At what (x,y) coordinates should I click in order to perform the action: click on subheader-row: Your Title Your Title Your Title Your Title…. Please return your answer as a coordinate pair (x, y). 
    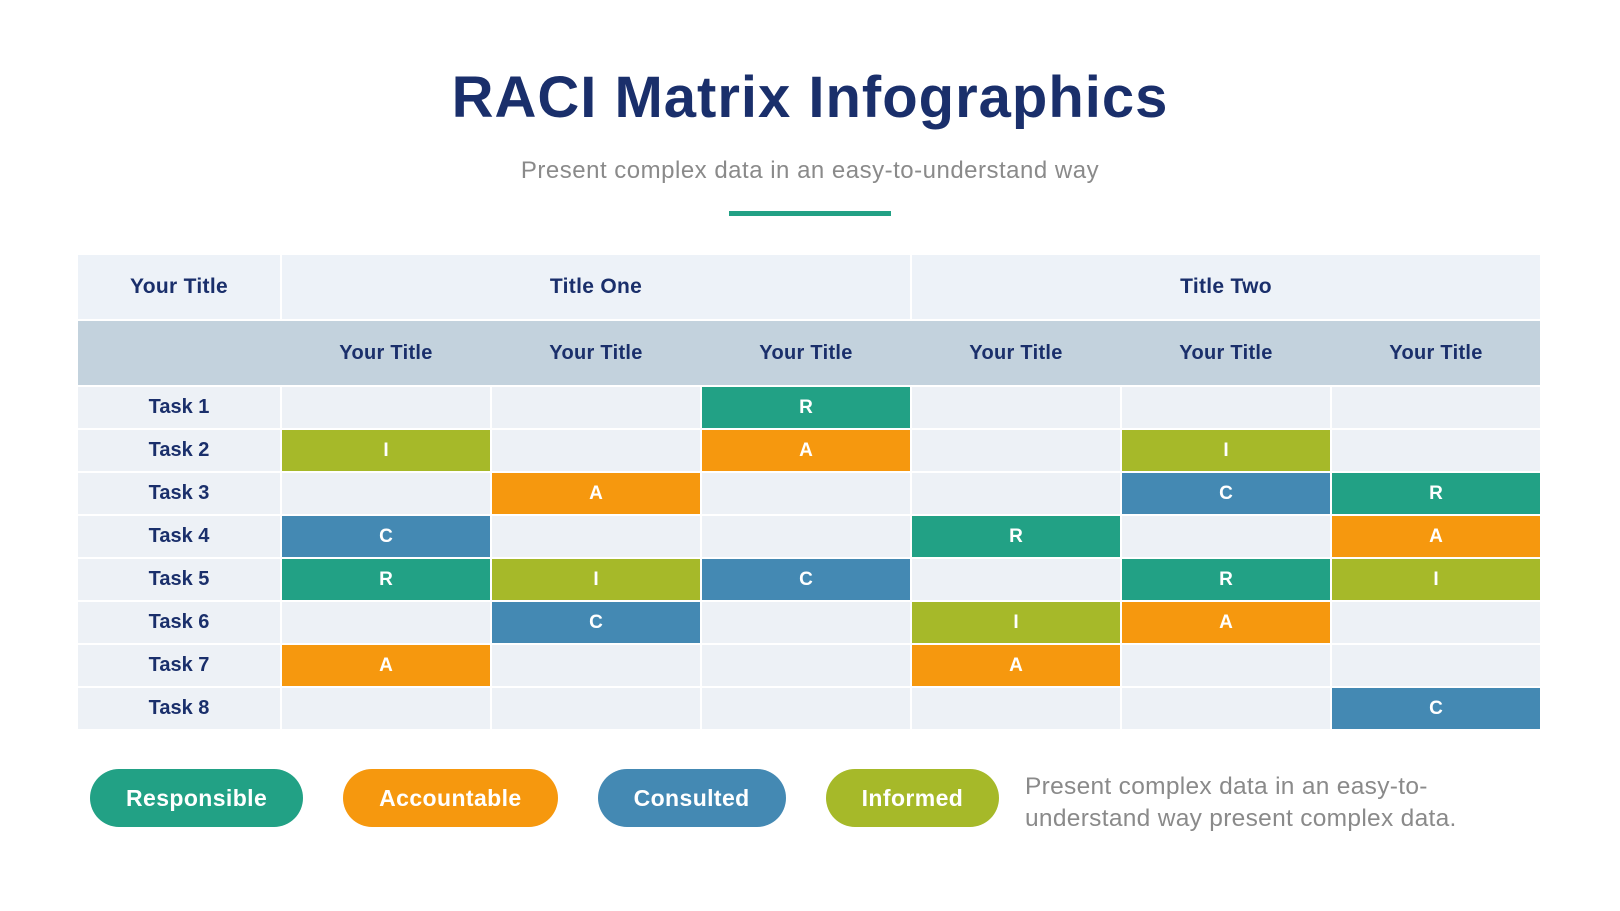
    Looking at the image, I should click on (809, 353).